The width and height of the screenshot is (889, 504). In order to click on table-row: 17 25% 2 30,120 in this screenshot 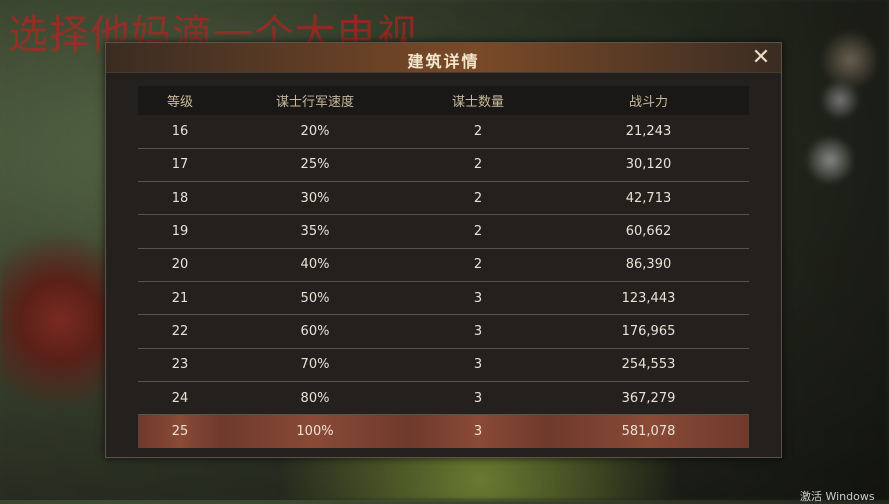, I will do `click(443, 165)`.